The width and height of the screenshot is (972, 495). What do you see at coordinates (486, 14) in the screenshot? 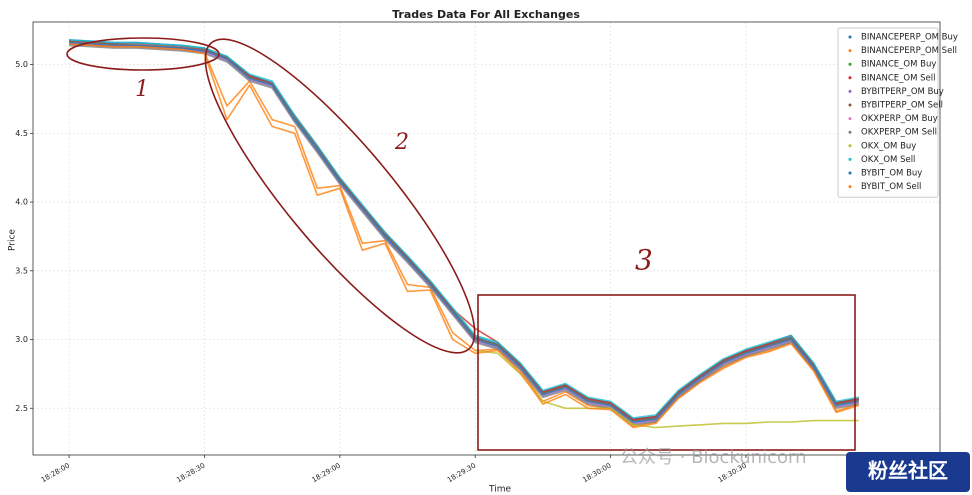
I see `chart-title: Trades Data For All Exchanges` at bounding box center [486, 14].